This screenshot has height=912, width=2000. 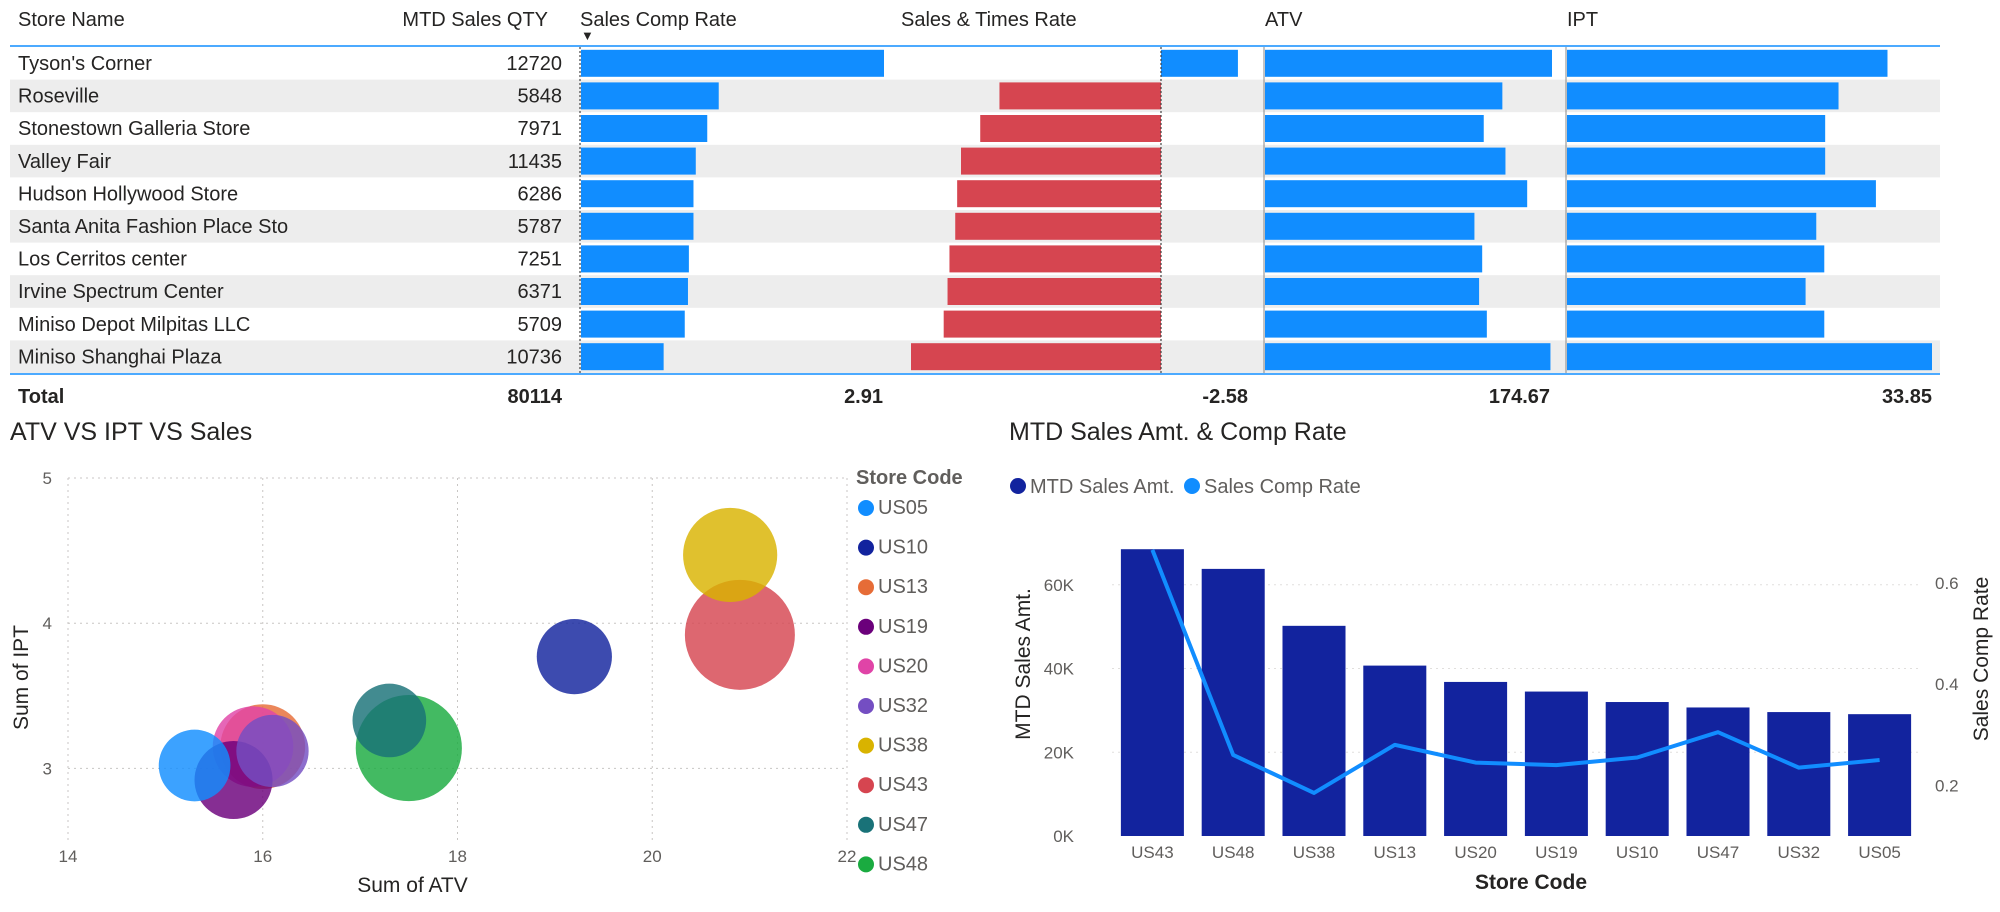 I want to click on total-row: Total 80114 2.91 -2.58 174.67 33.85, so click(x=975, y=397).